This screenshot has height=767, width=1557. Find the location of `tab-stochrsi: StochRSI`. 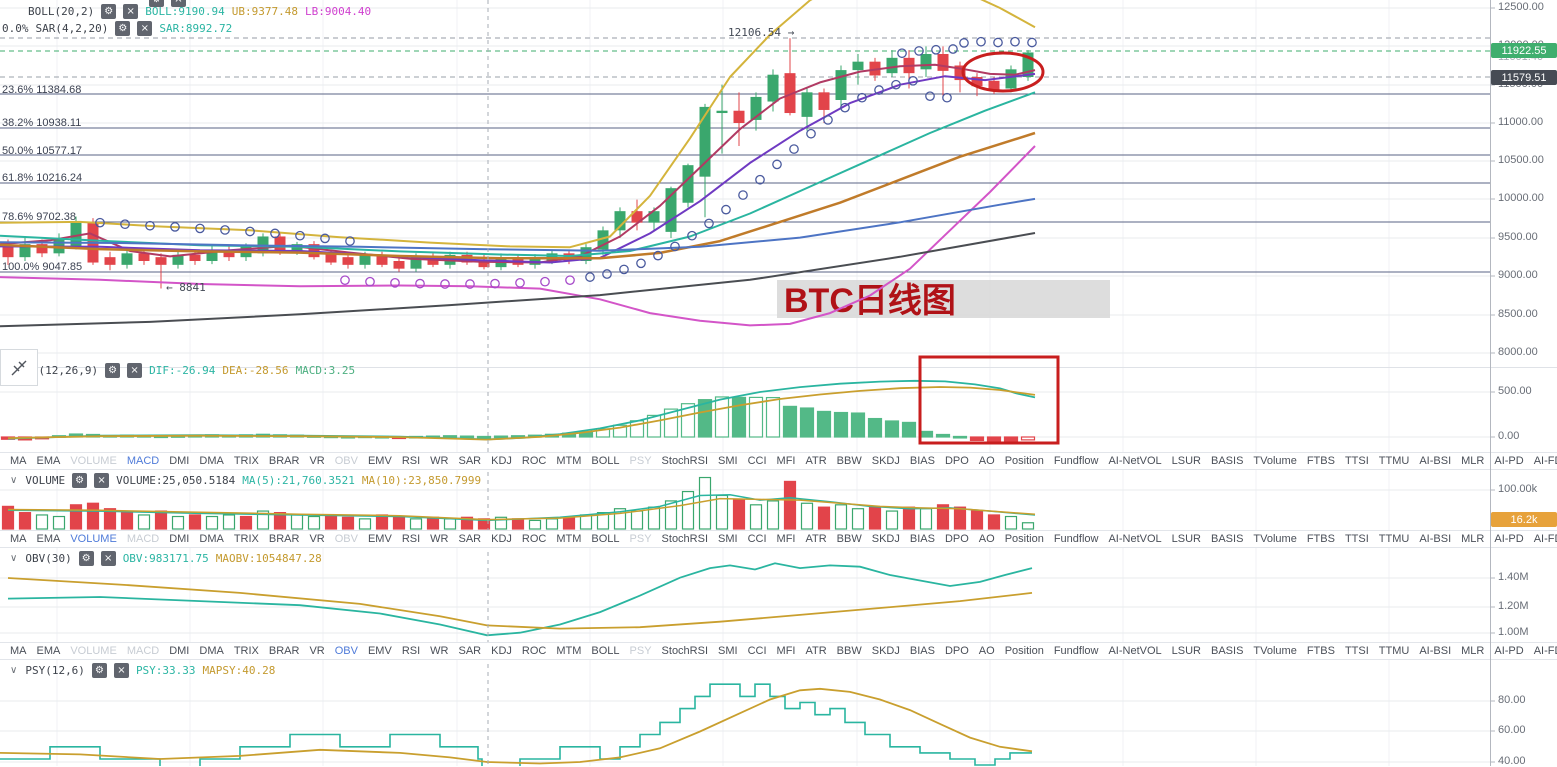

tab-stochrsi: StochRSI is located at coordinates (685, 461).